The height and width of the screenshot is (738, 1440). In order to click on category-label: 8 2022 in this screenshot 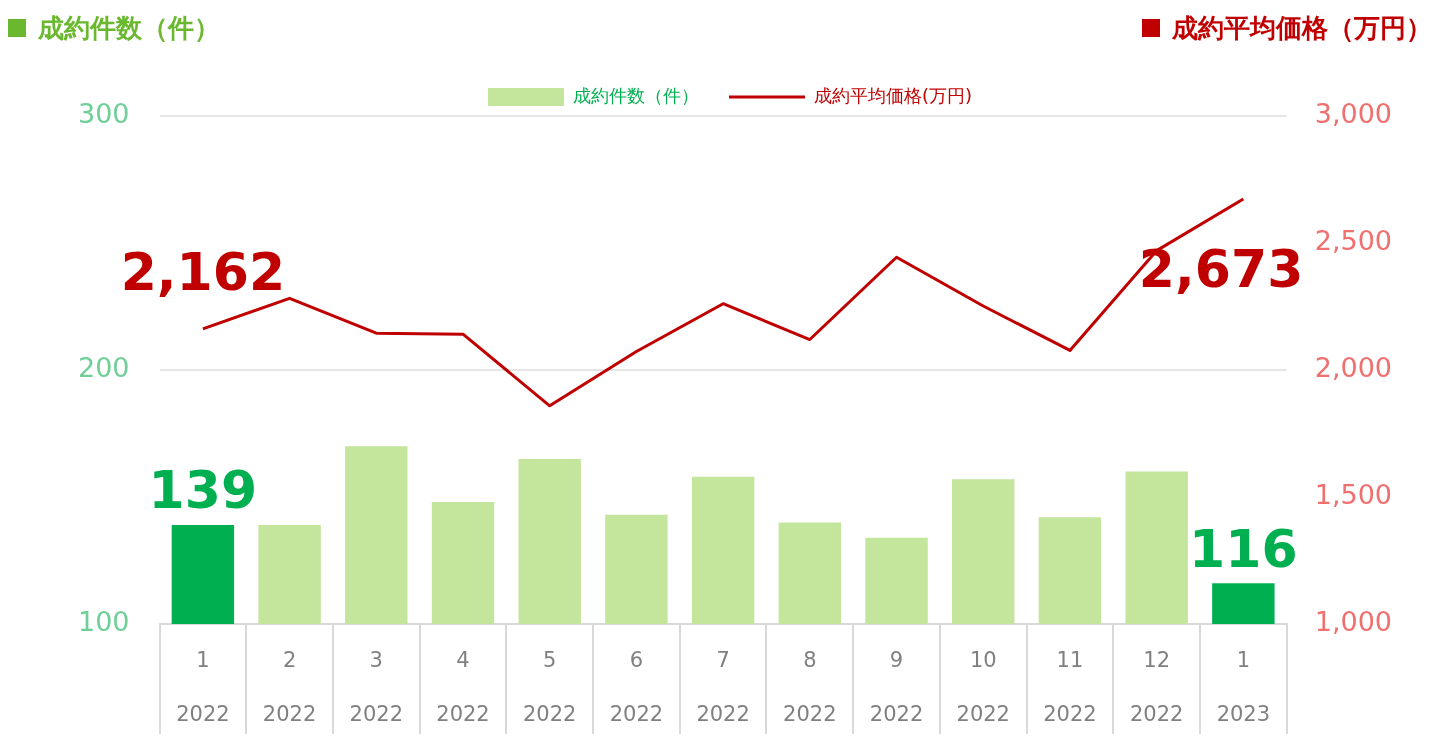, I will do `click(810, 687)`.